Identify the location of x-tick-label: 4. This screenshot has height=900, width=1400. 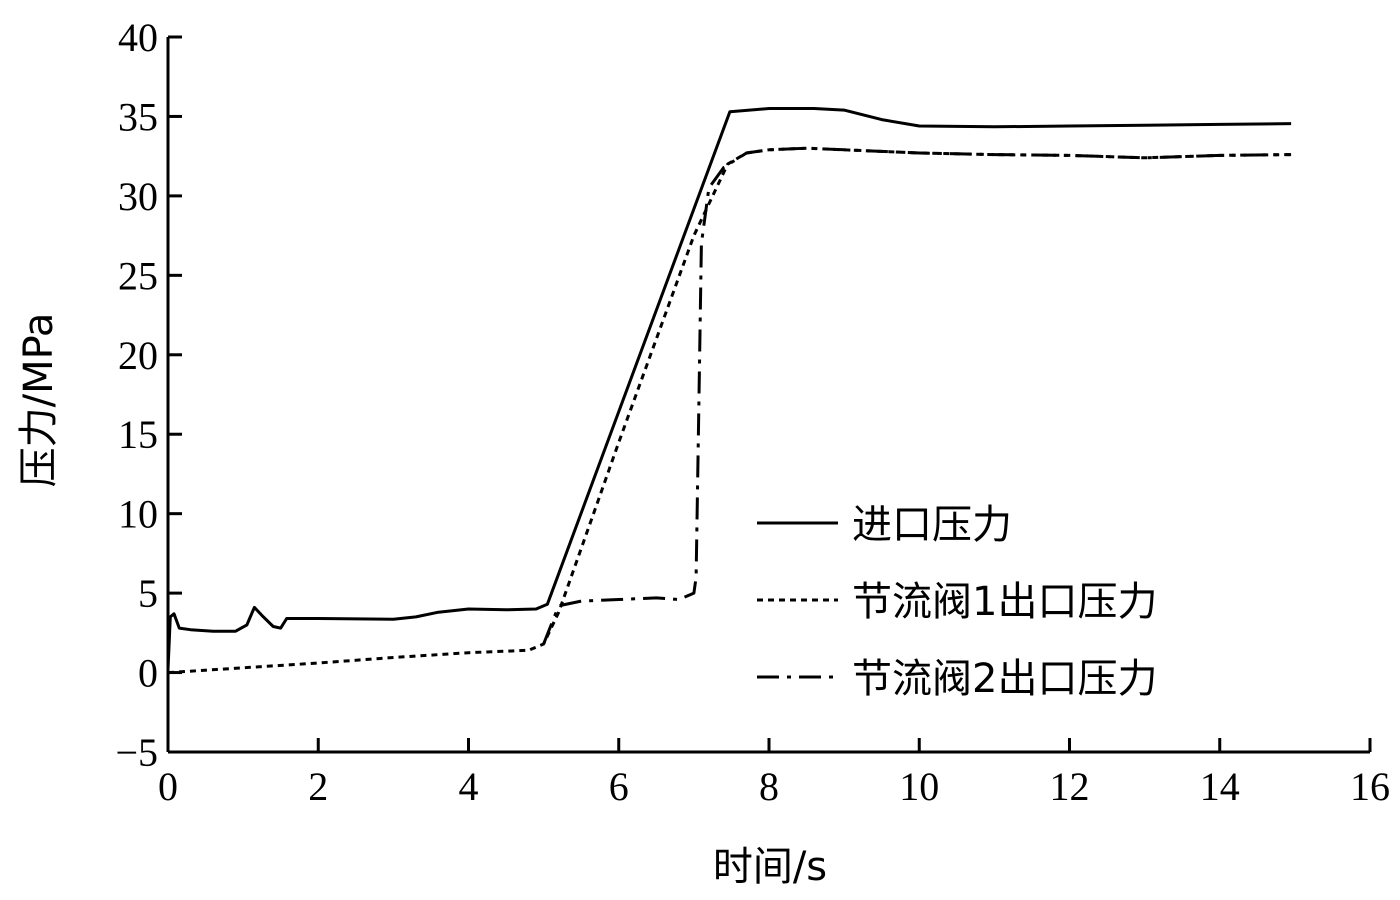
(469, 786).